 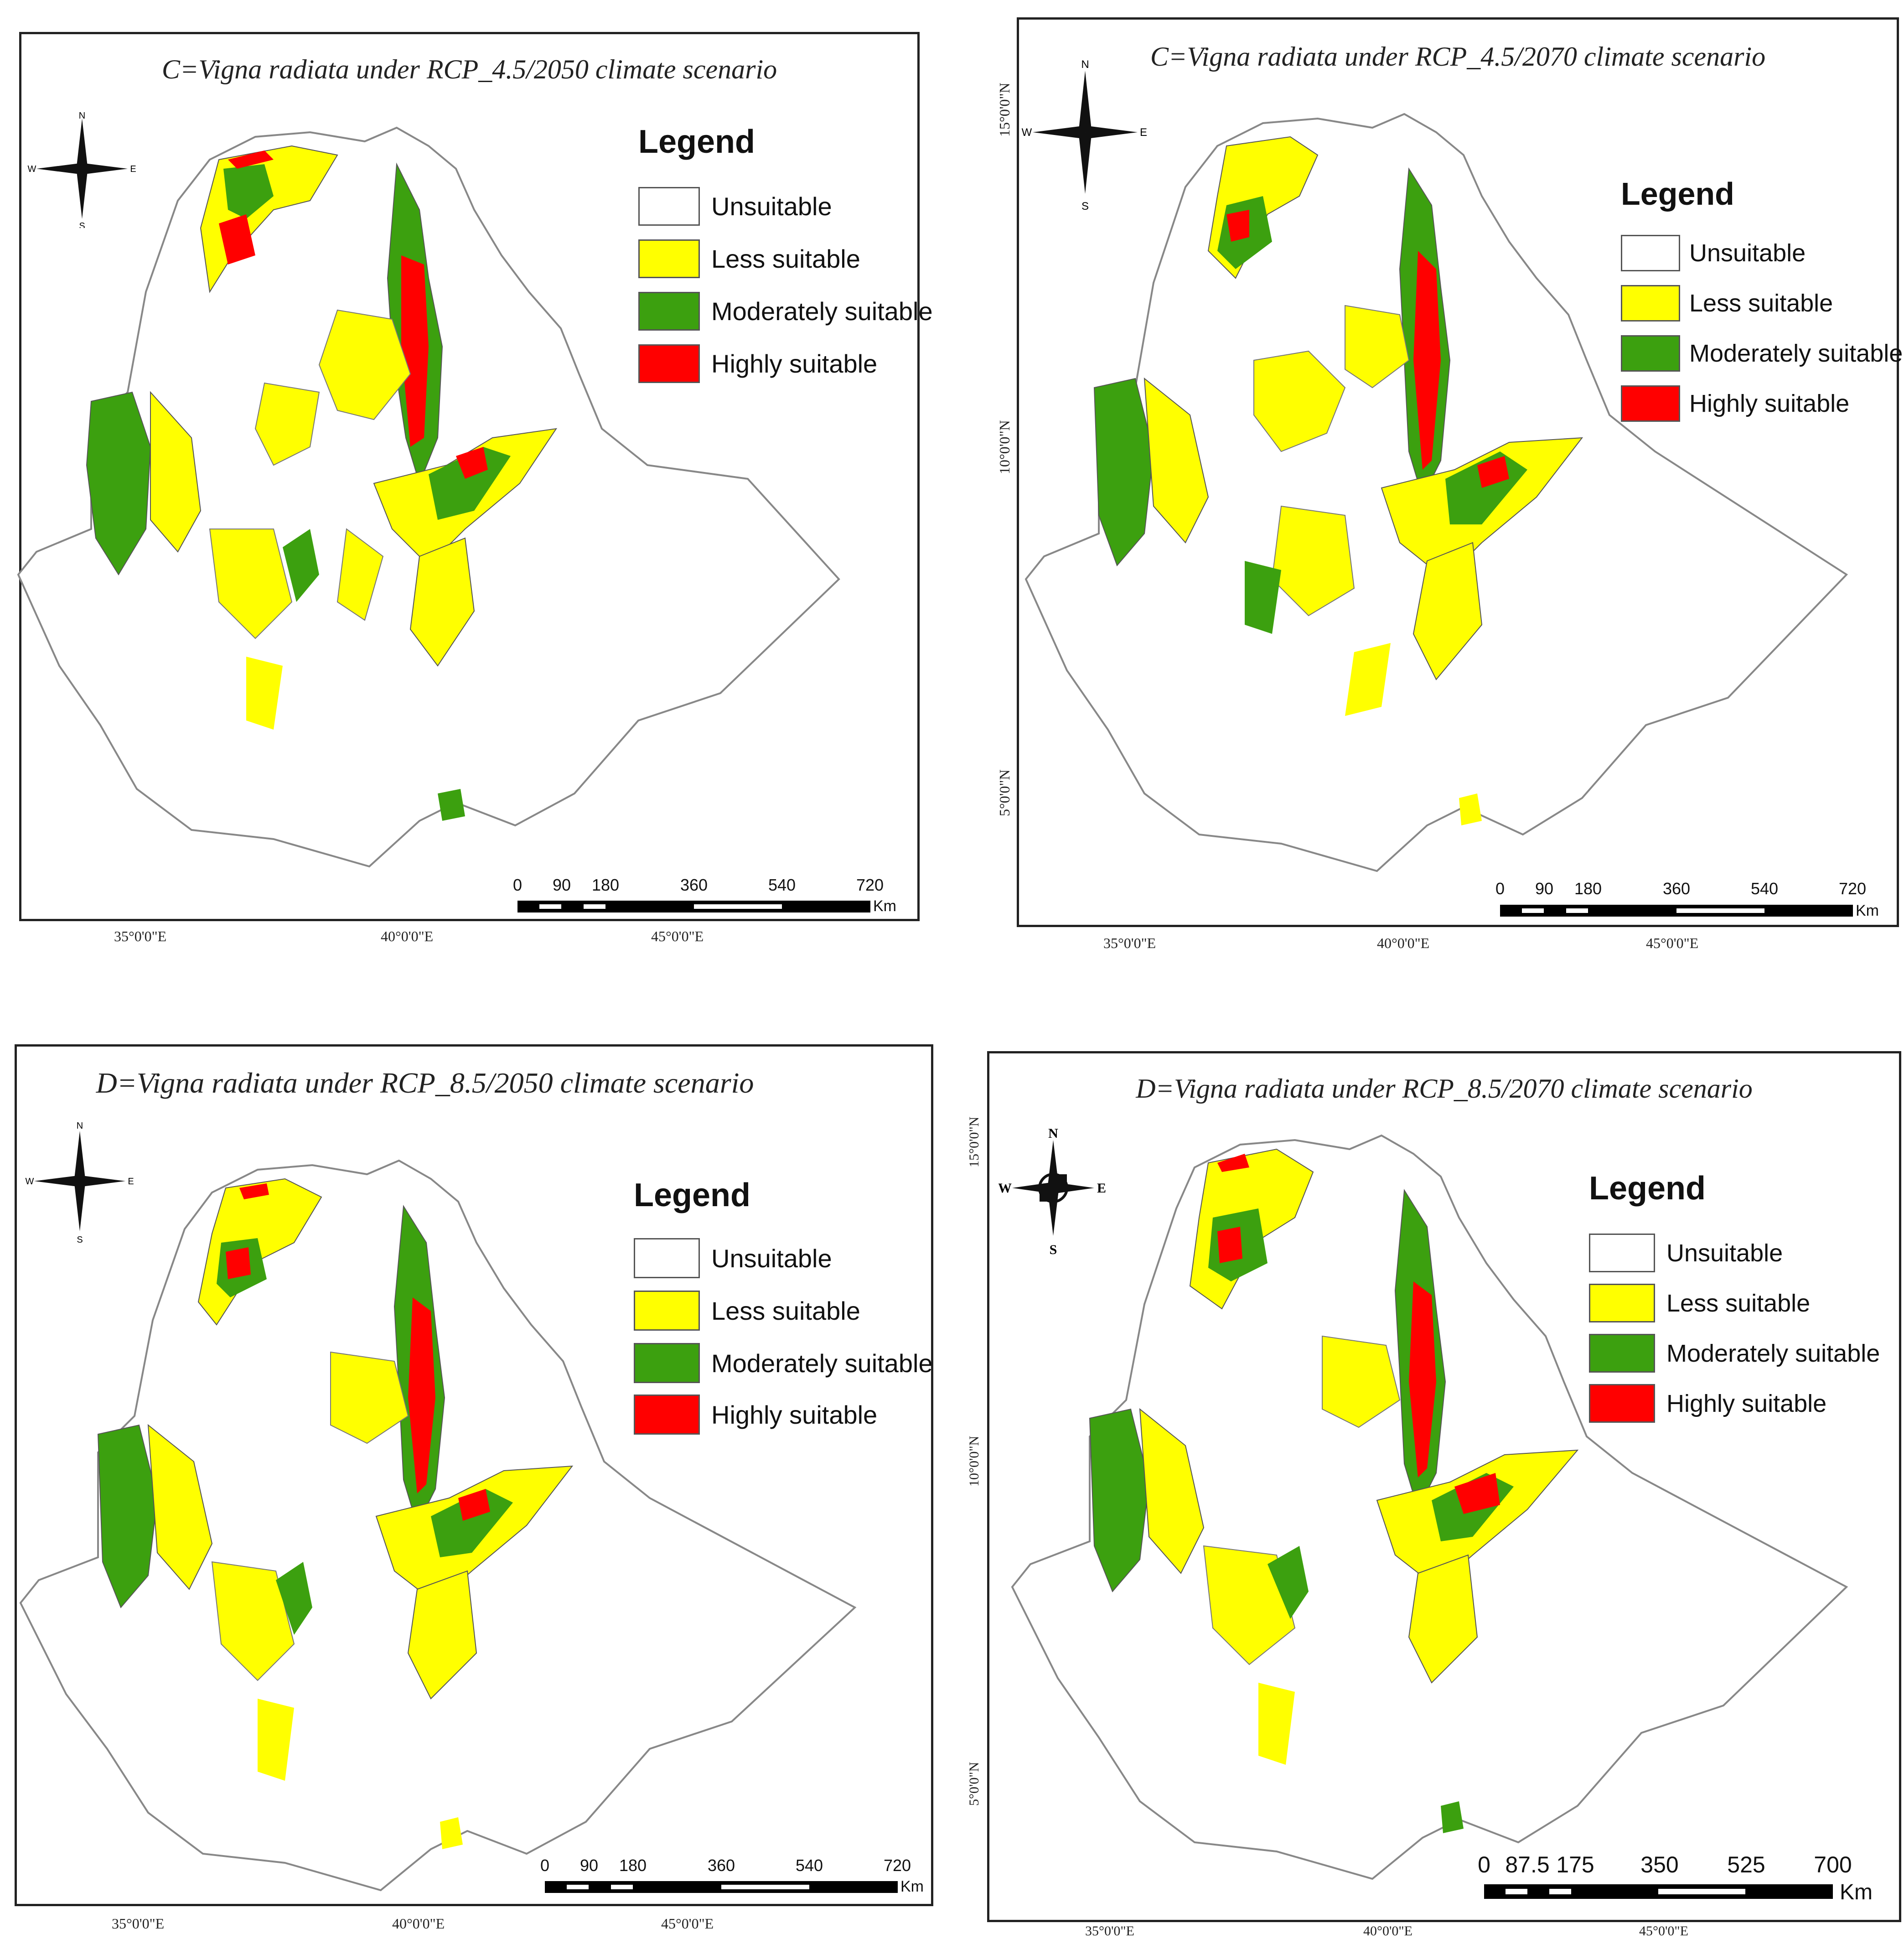 What do you see at coordinates (1690, 1878) in the screenshot?
I see `scale-bar: 0 87.5 175 350 525 700 Km` at bounding box center [1690, 1878].